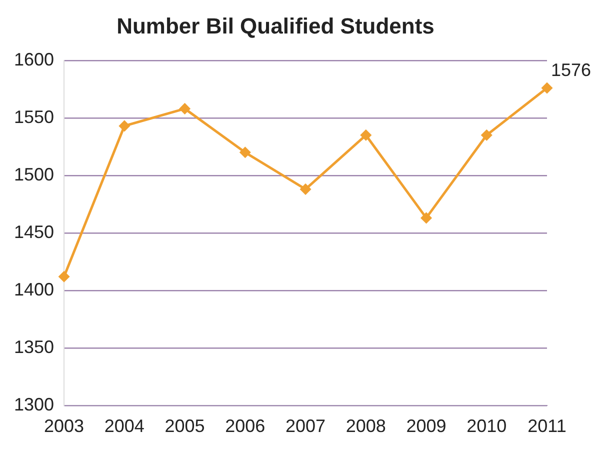  I want to click on data-label: 1576, so click(571, 70).